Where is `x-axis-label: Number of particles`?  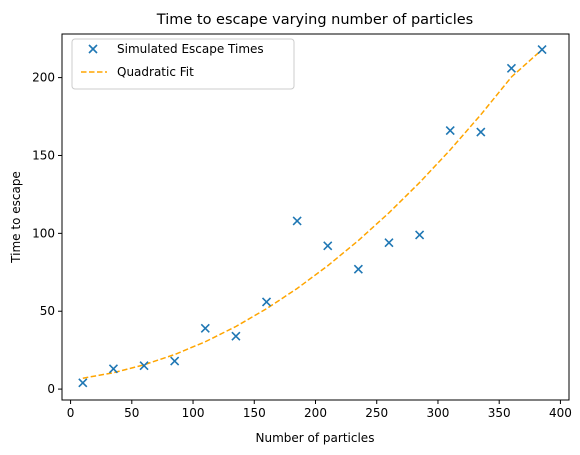 x-axis-label: Number of particles is located at coordinates (315, 438).